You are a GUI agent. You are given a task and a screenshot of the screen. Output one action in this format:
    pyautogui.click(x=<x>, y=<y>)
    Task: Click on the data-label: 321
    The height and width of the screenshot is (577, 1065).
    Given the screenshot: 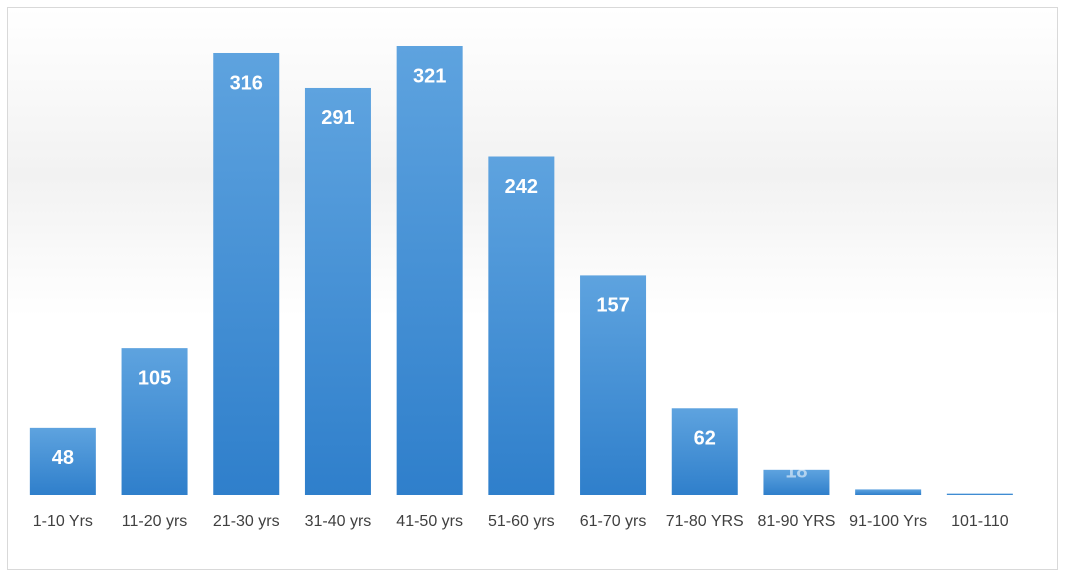 What is the action you would take?
    pyautogui.click(x=429, y=76)
    